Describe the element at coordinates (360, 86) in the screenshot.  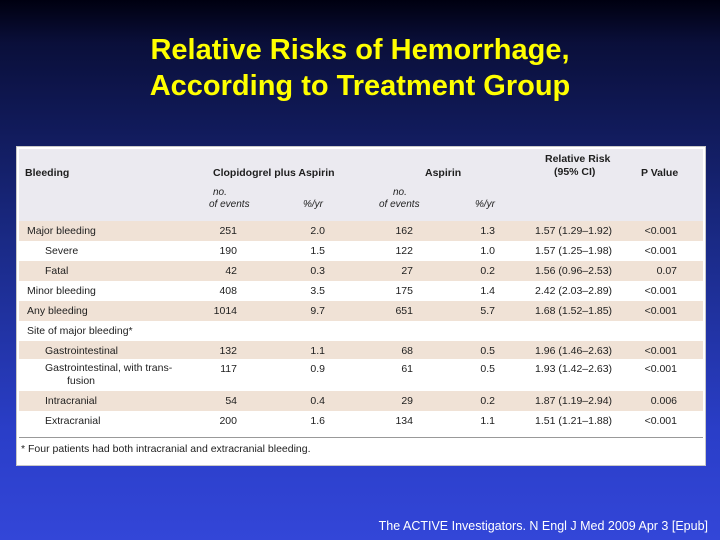
I see `title-line-2: According to Treatment Group` at that location.